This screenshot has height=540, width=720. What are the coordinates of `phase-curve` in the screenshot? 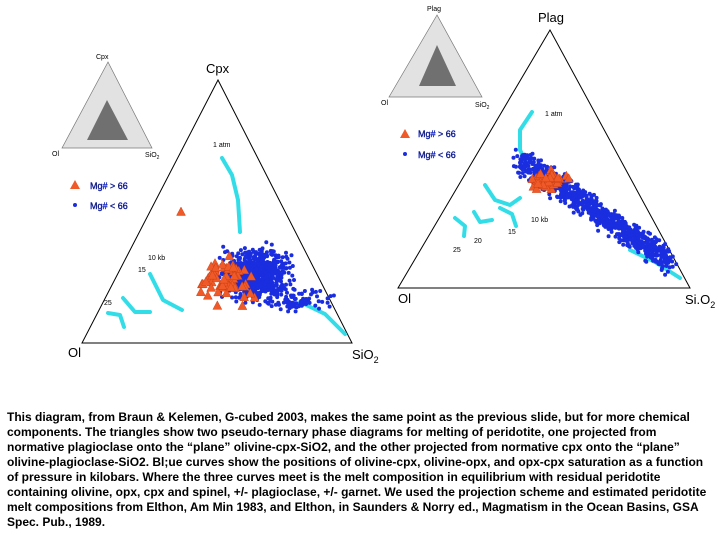 It's located at (136, 305).